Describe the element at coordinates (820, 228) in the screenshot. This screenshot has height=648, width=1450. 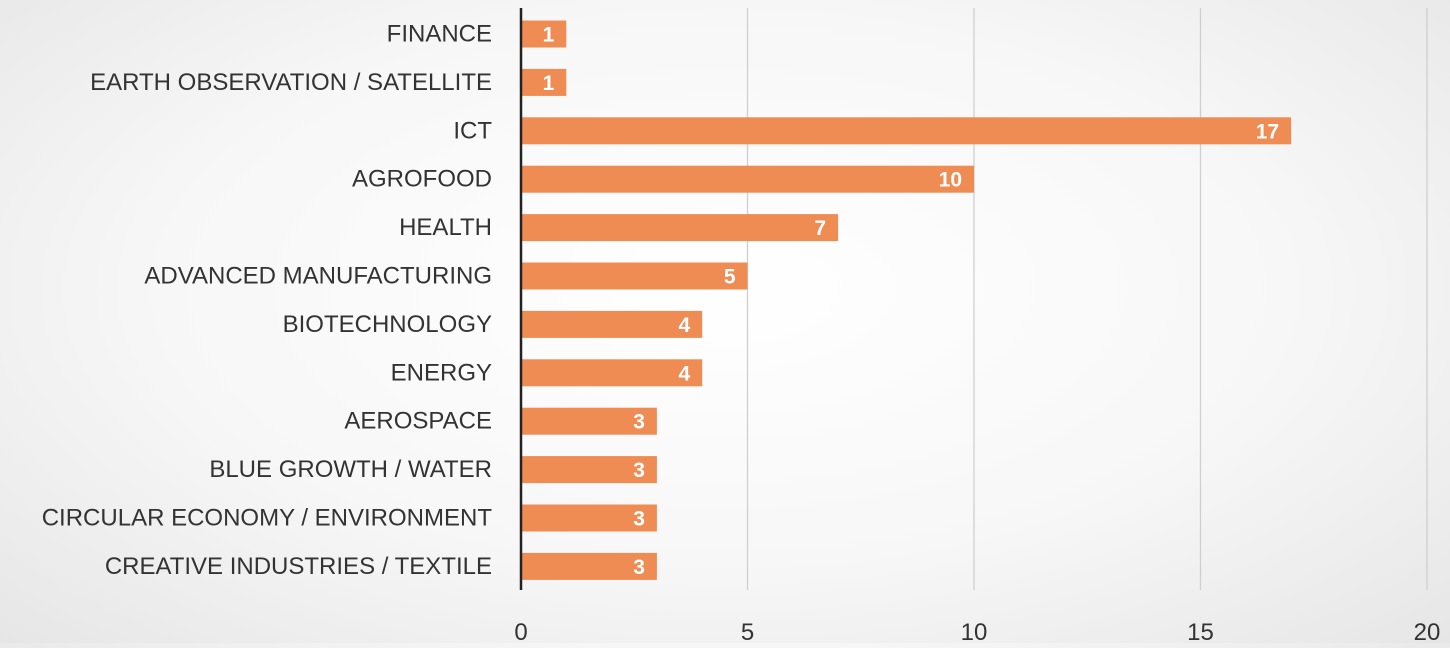
I see `data-label: 7` at that location.